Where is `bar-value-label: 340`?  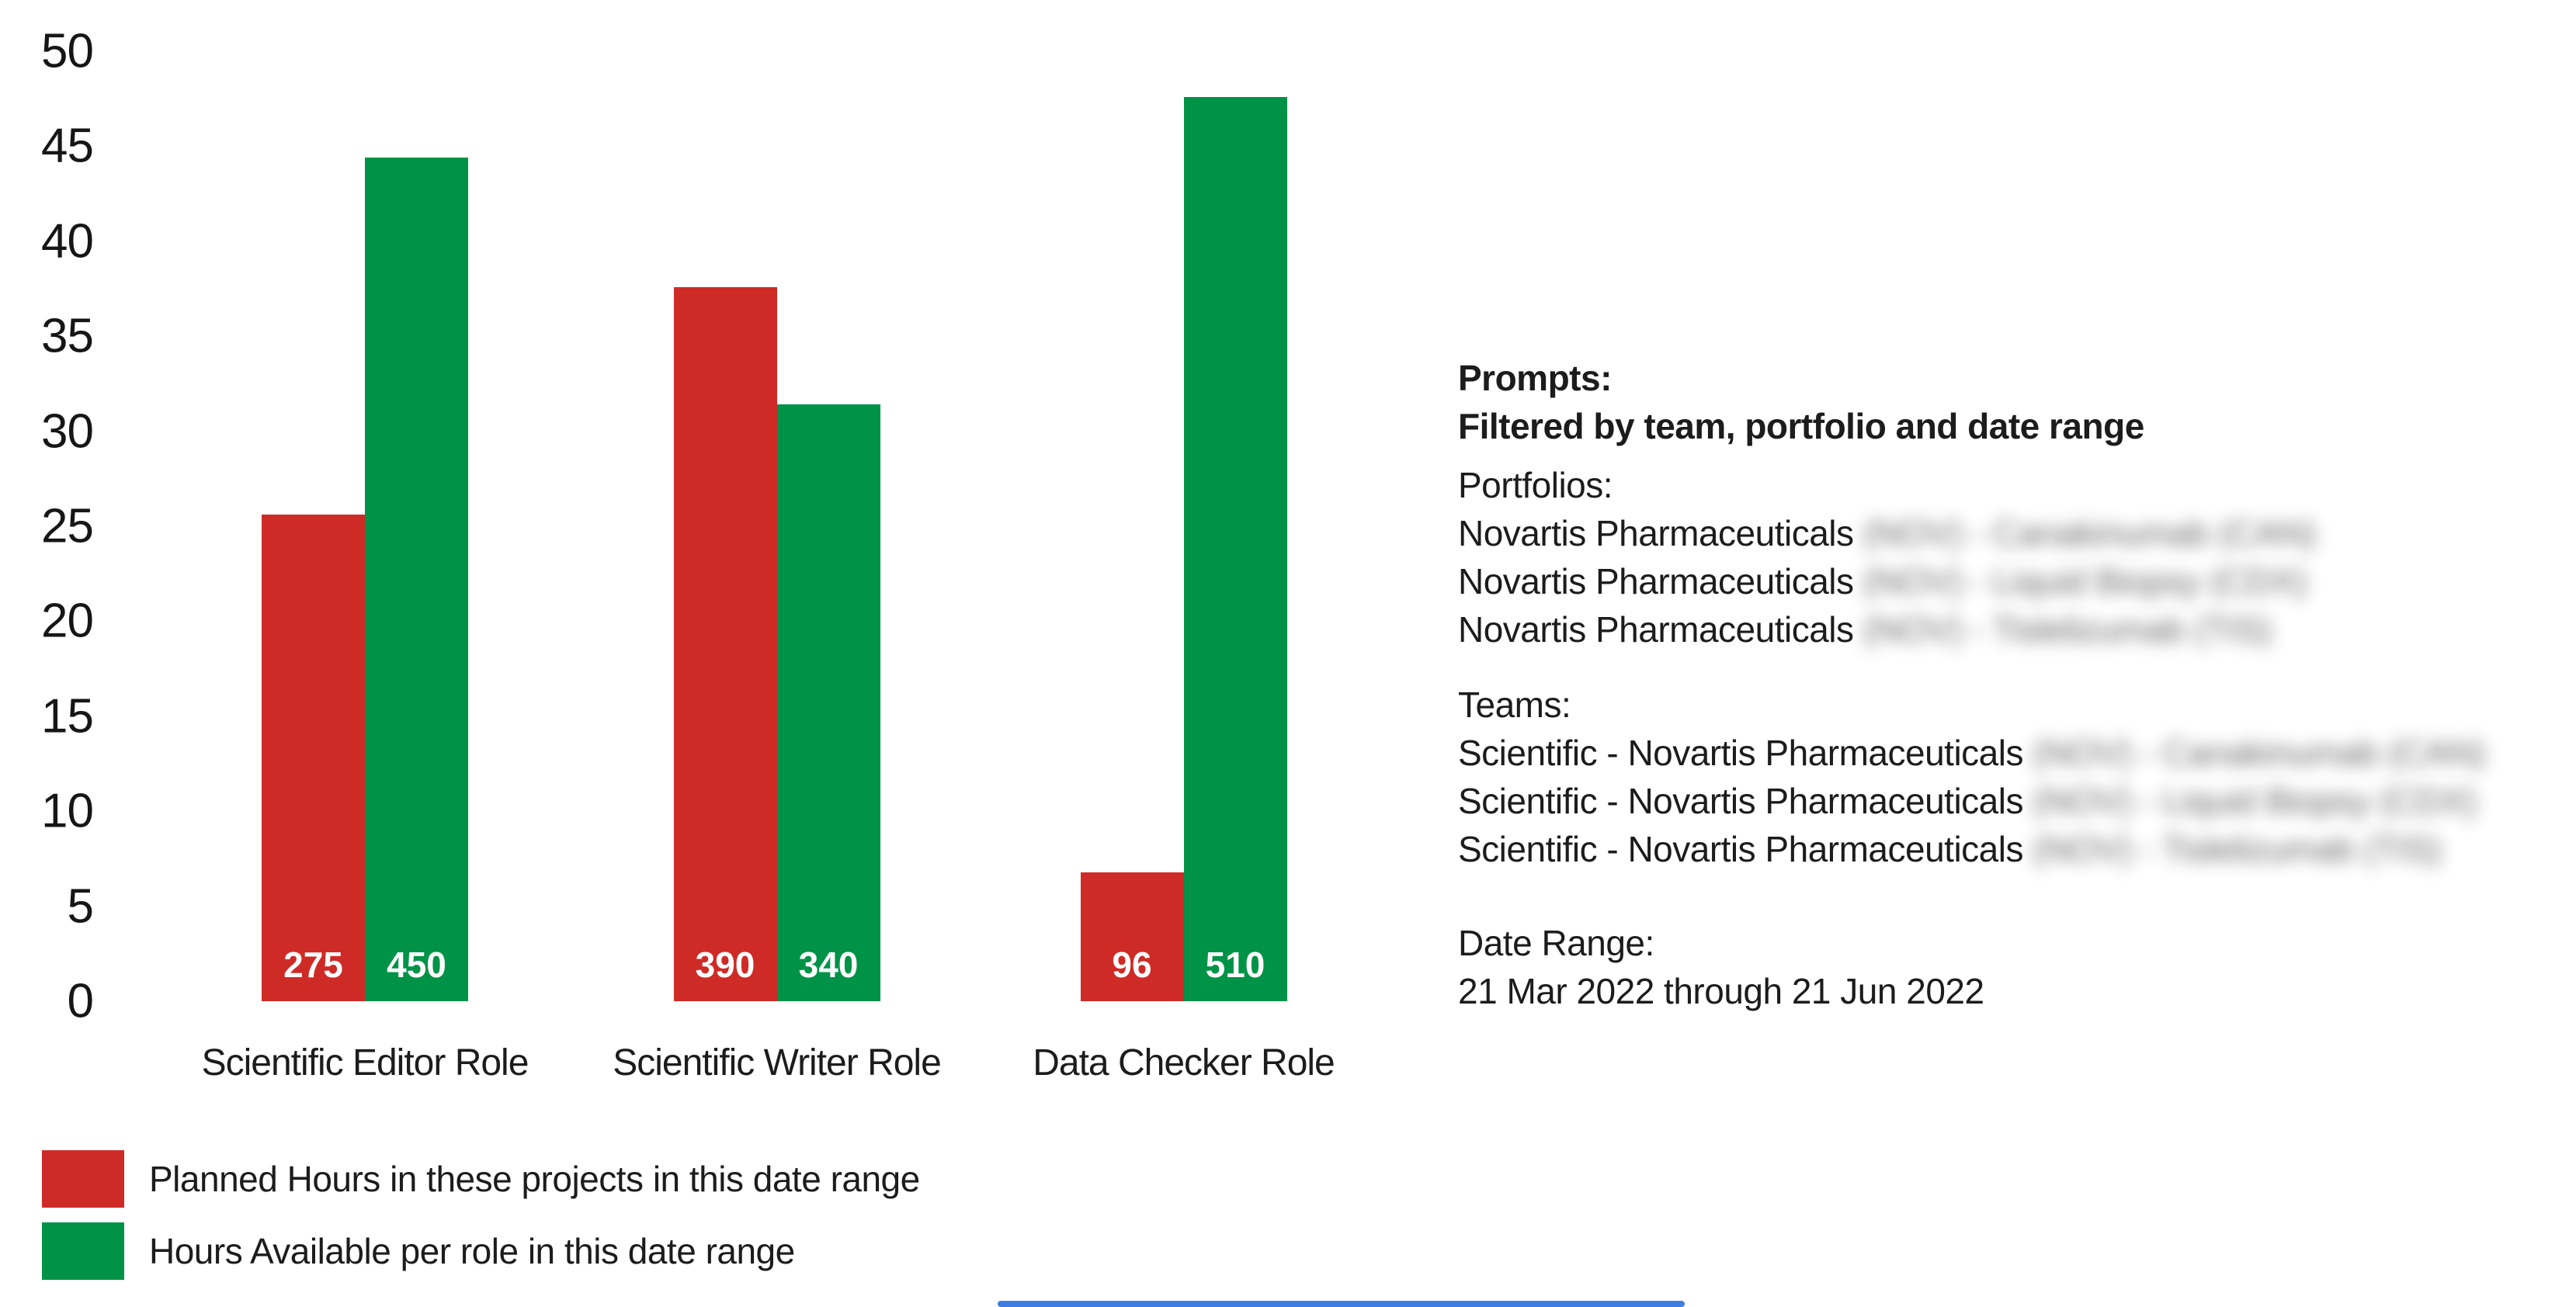
bar-value-label: 340 is located at coordinates (828, 964).